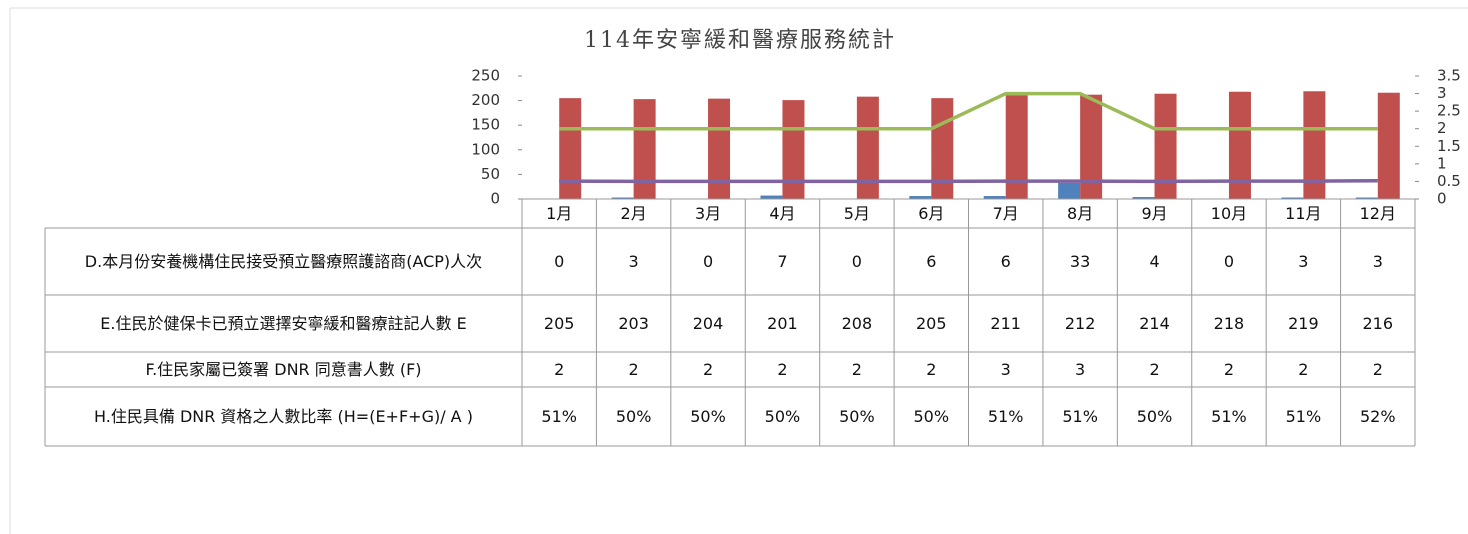  Describe the element at coordinates (1080, 213) in the screenshot. I see `x-tick-label: 8月` at that location.